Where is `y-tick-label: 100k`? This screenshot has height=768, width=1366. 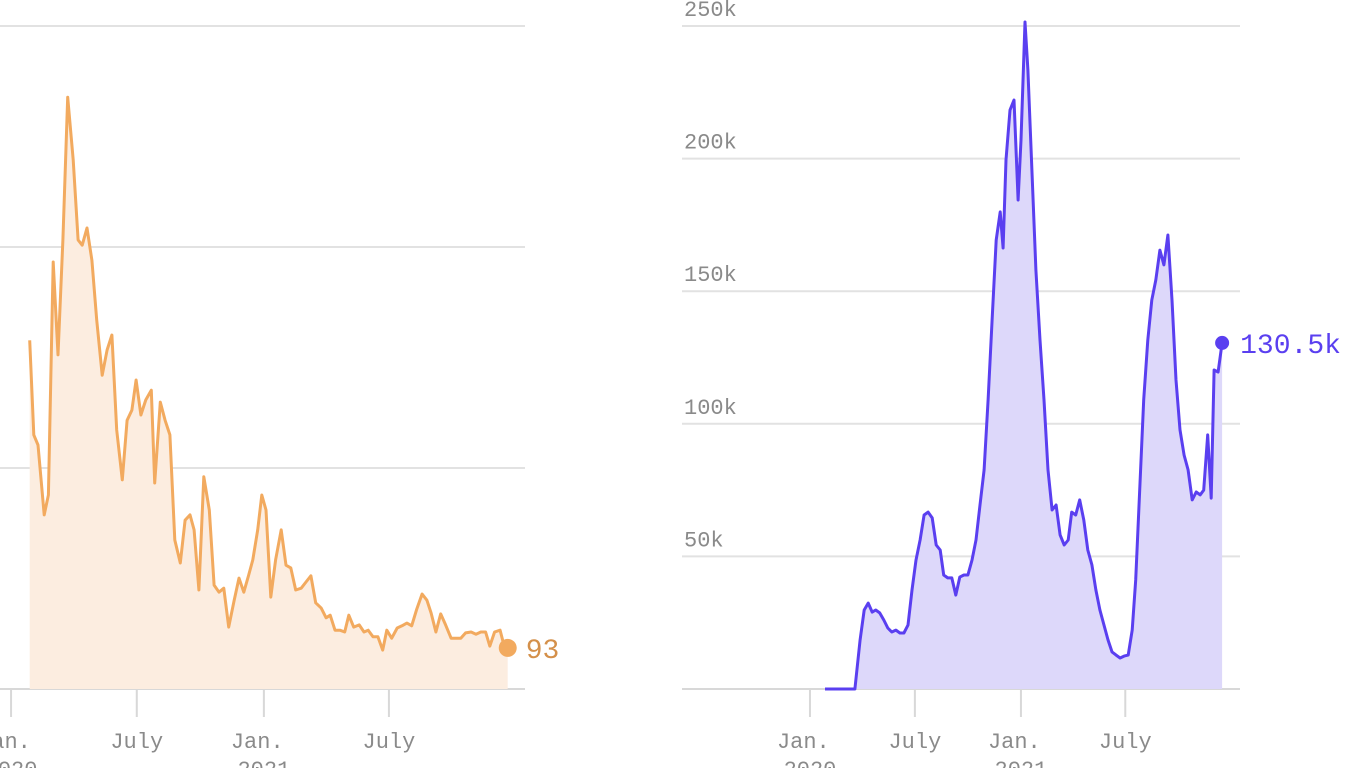
y-tick-label: 100k is located at coordinates (710, 408).